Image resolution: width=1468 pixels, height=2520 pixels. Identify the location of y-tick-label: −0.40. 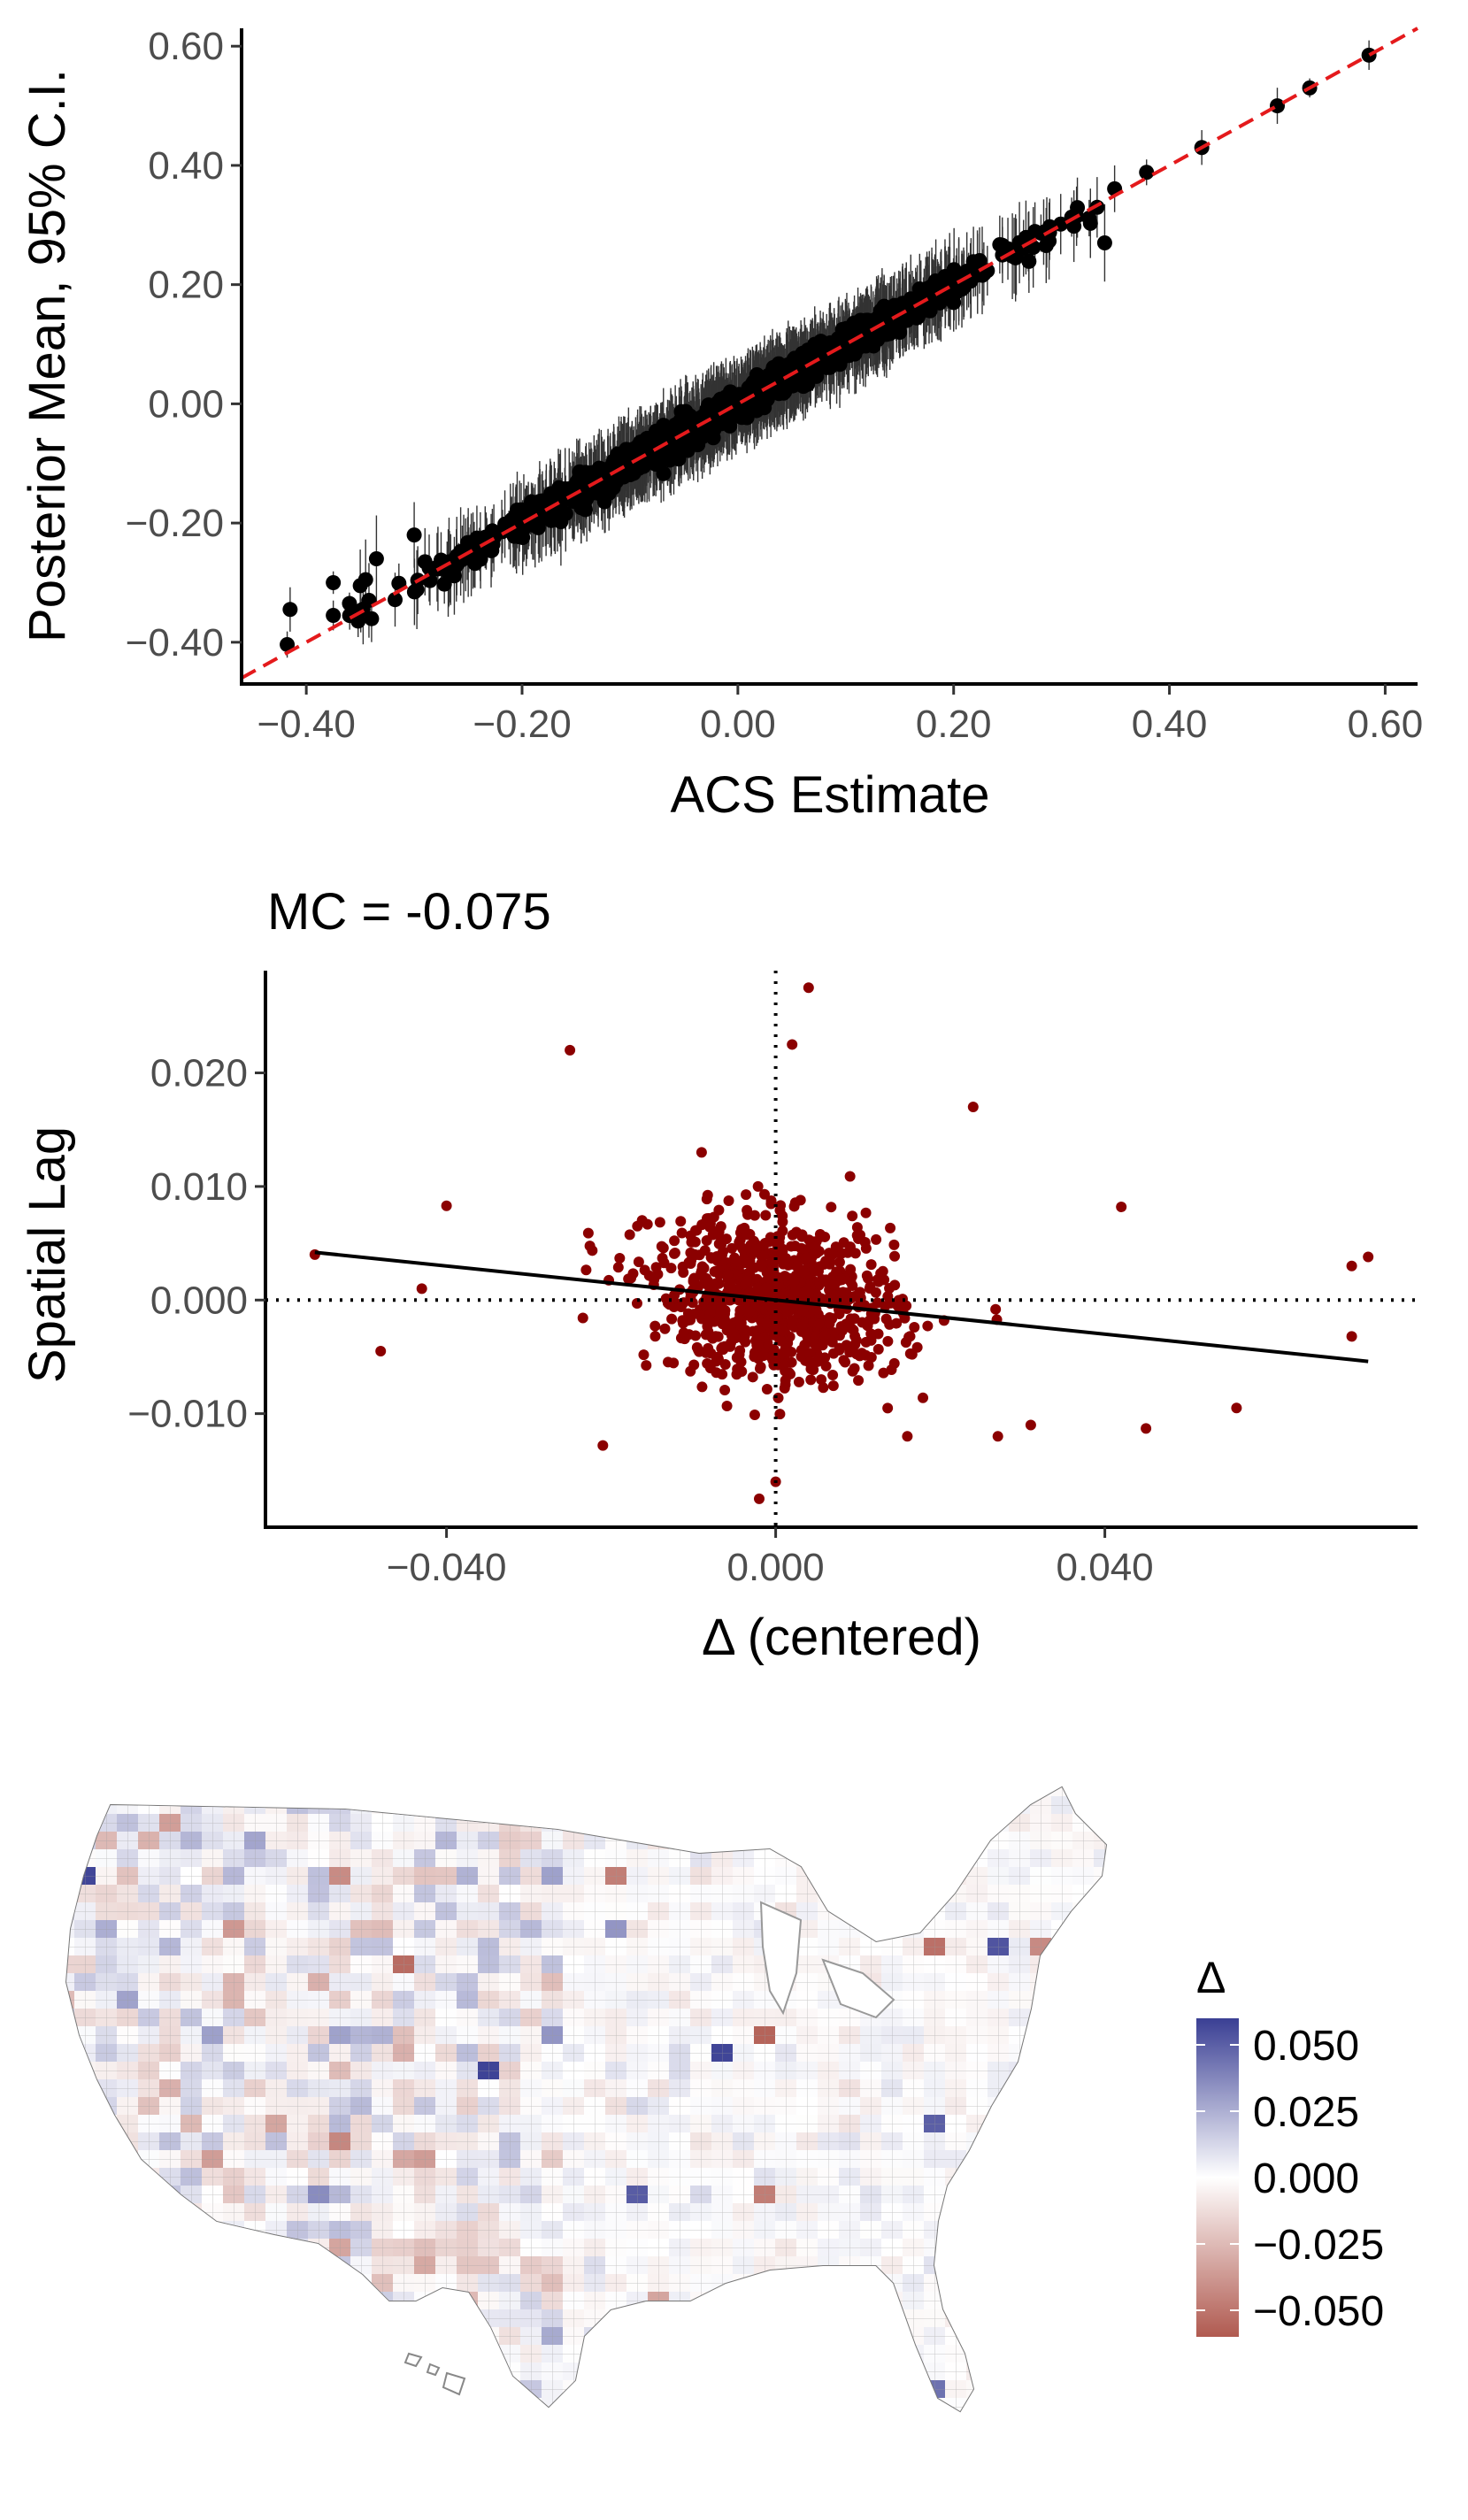
(175, 643).